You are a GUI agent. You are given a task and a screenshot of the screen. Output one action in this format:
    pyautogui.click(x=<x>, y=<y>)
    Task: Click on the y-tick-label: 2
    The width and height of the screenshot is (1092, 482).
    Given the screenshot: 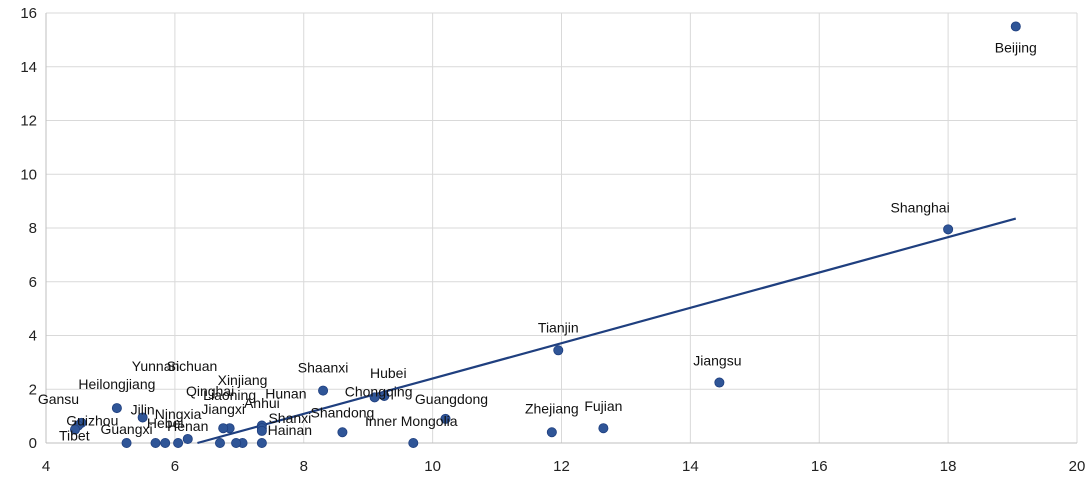 What is the action you would take?
    pyautogui.click(x=33, y=389)
    